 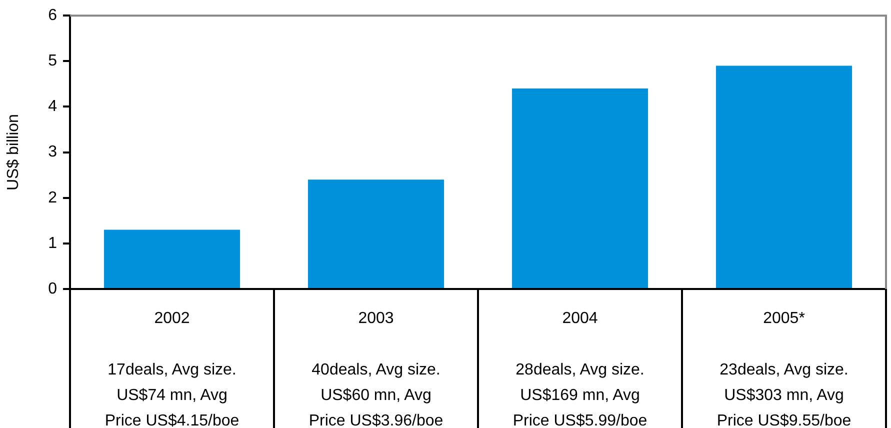 I want to click on y-axis-title: US$ billion, so click(x=13, y=152).